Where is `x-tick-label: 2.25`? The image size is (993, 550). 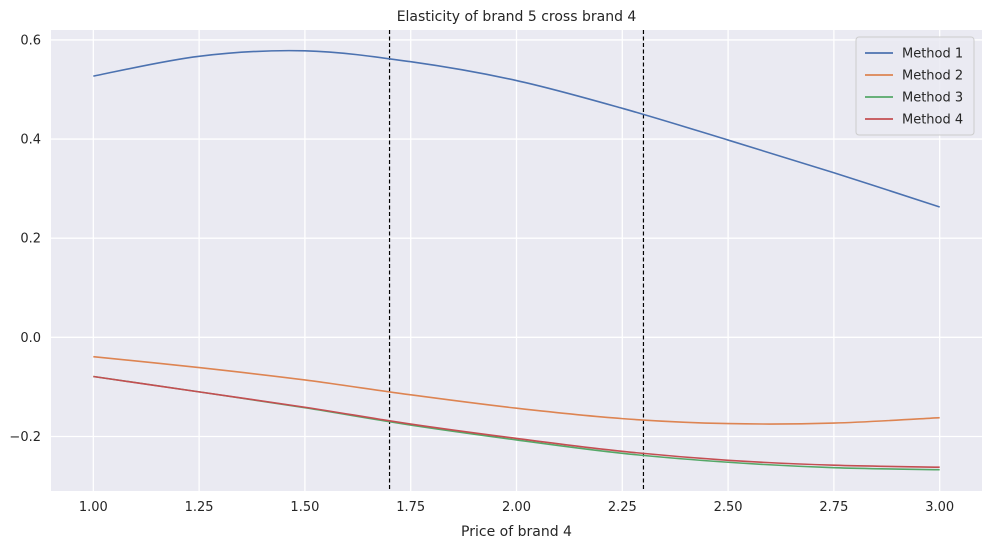 x-tick-label: 2.25 is located at coordinates (622, 507).